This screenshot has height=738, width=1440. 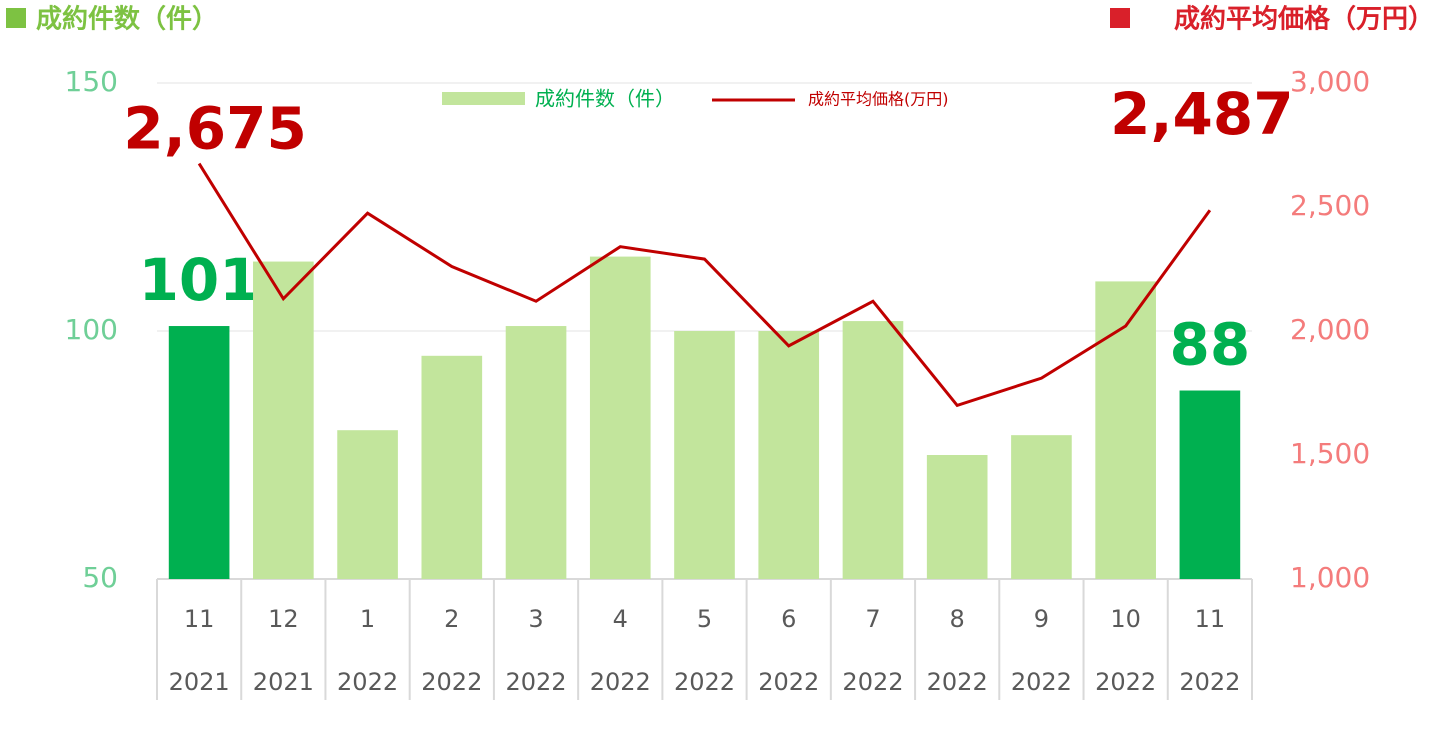 I want to click on x-tick-label: 8, so click(x=957, y=619).